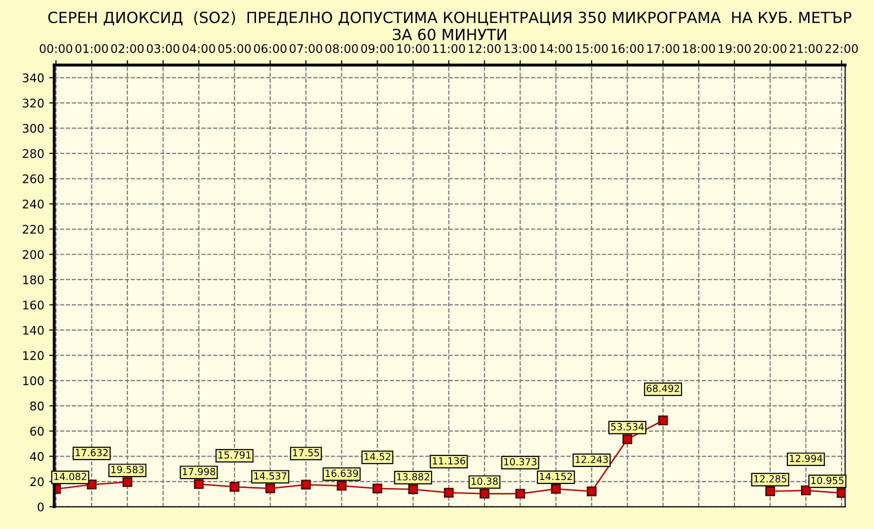 This screenshot has width=874, height=529. Describe the element at coordinates (127, 49) in the screenshot. I see `x-tick-label: 02:00` at that location.